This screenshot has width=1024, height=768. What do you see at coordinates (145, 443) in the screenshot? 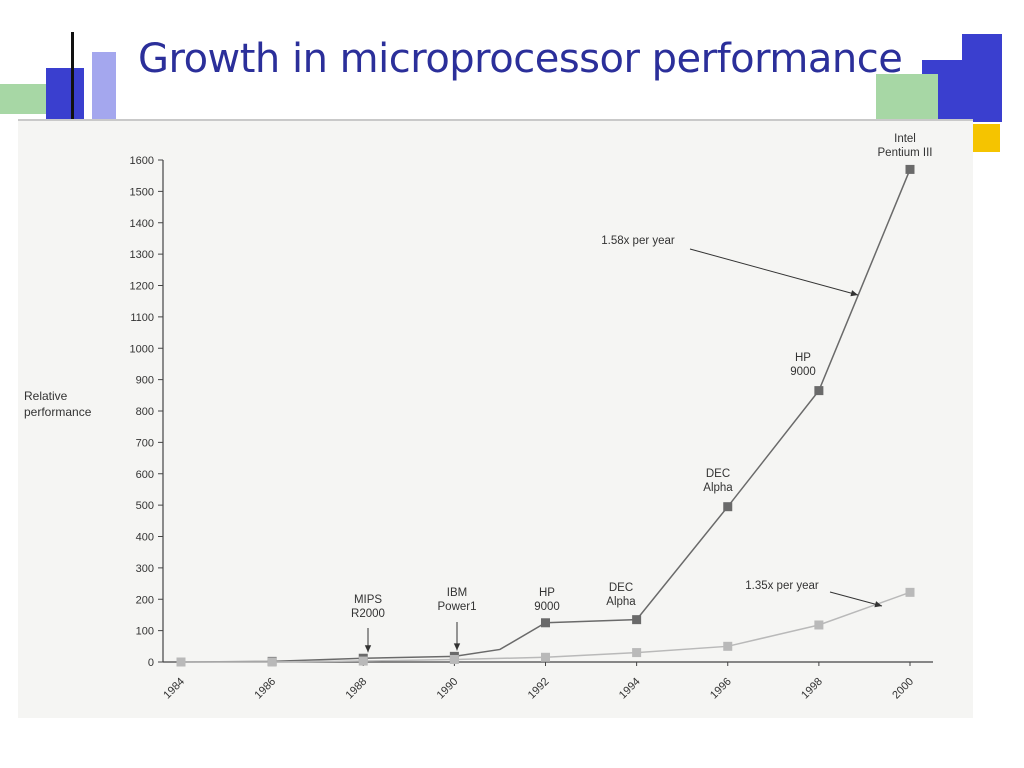
I see `y-tick-label: 700` at bounding box center [145, 443].